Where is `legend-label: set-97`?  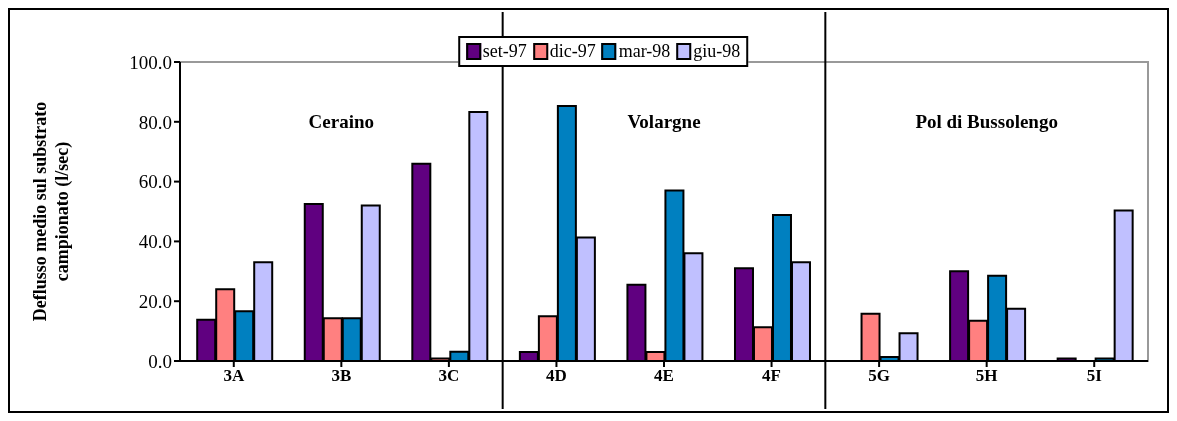 legend-label: set-97 is located at coordinates (504, 51).